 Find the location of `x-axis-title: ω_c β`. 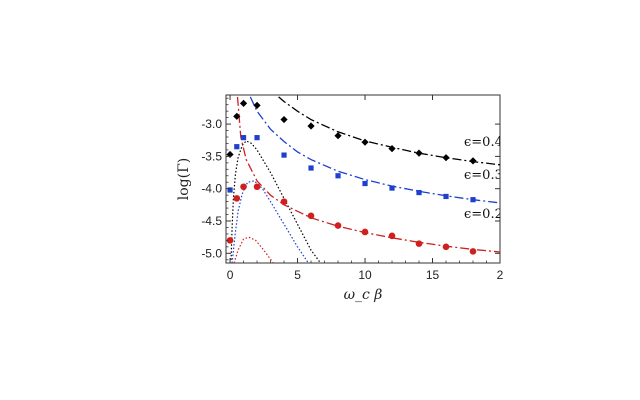

x-axis-title: ω_c β is located at coordinates (363, 295).